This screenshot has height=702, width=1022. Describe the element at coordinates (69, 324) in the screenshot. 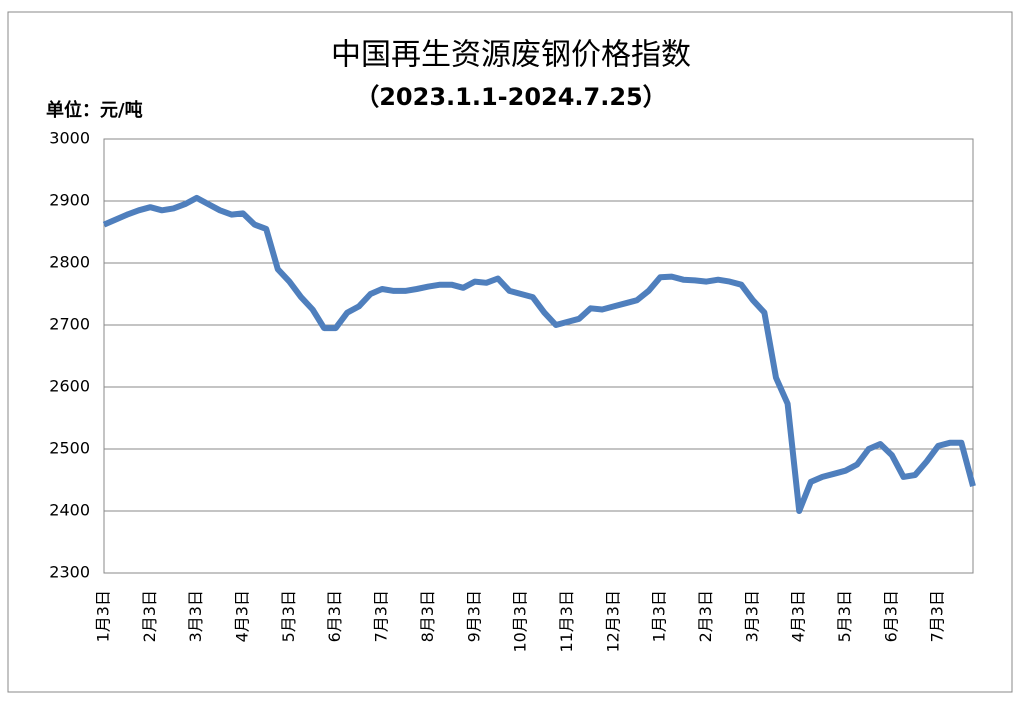

I see `y-tick-label: 2700` at that location.